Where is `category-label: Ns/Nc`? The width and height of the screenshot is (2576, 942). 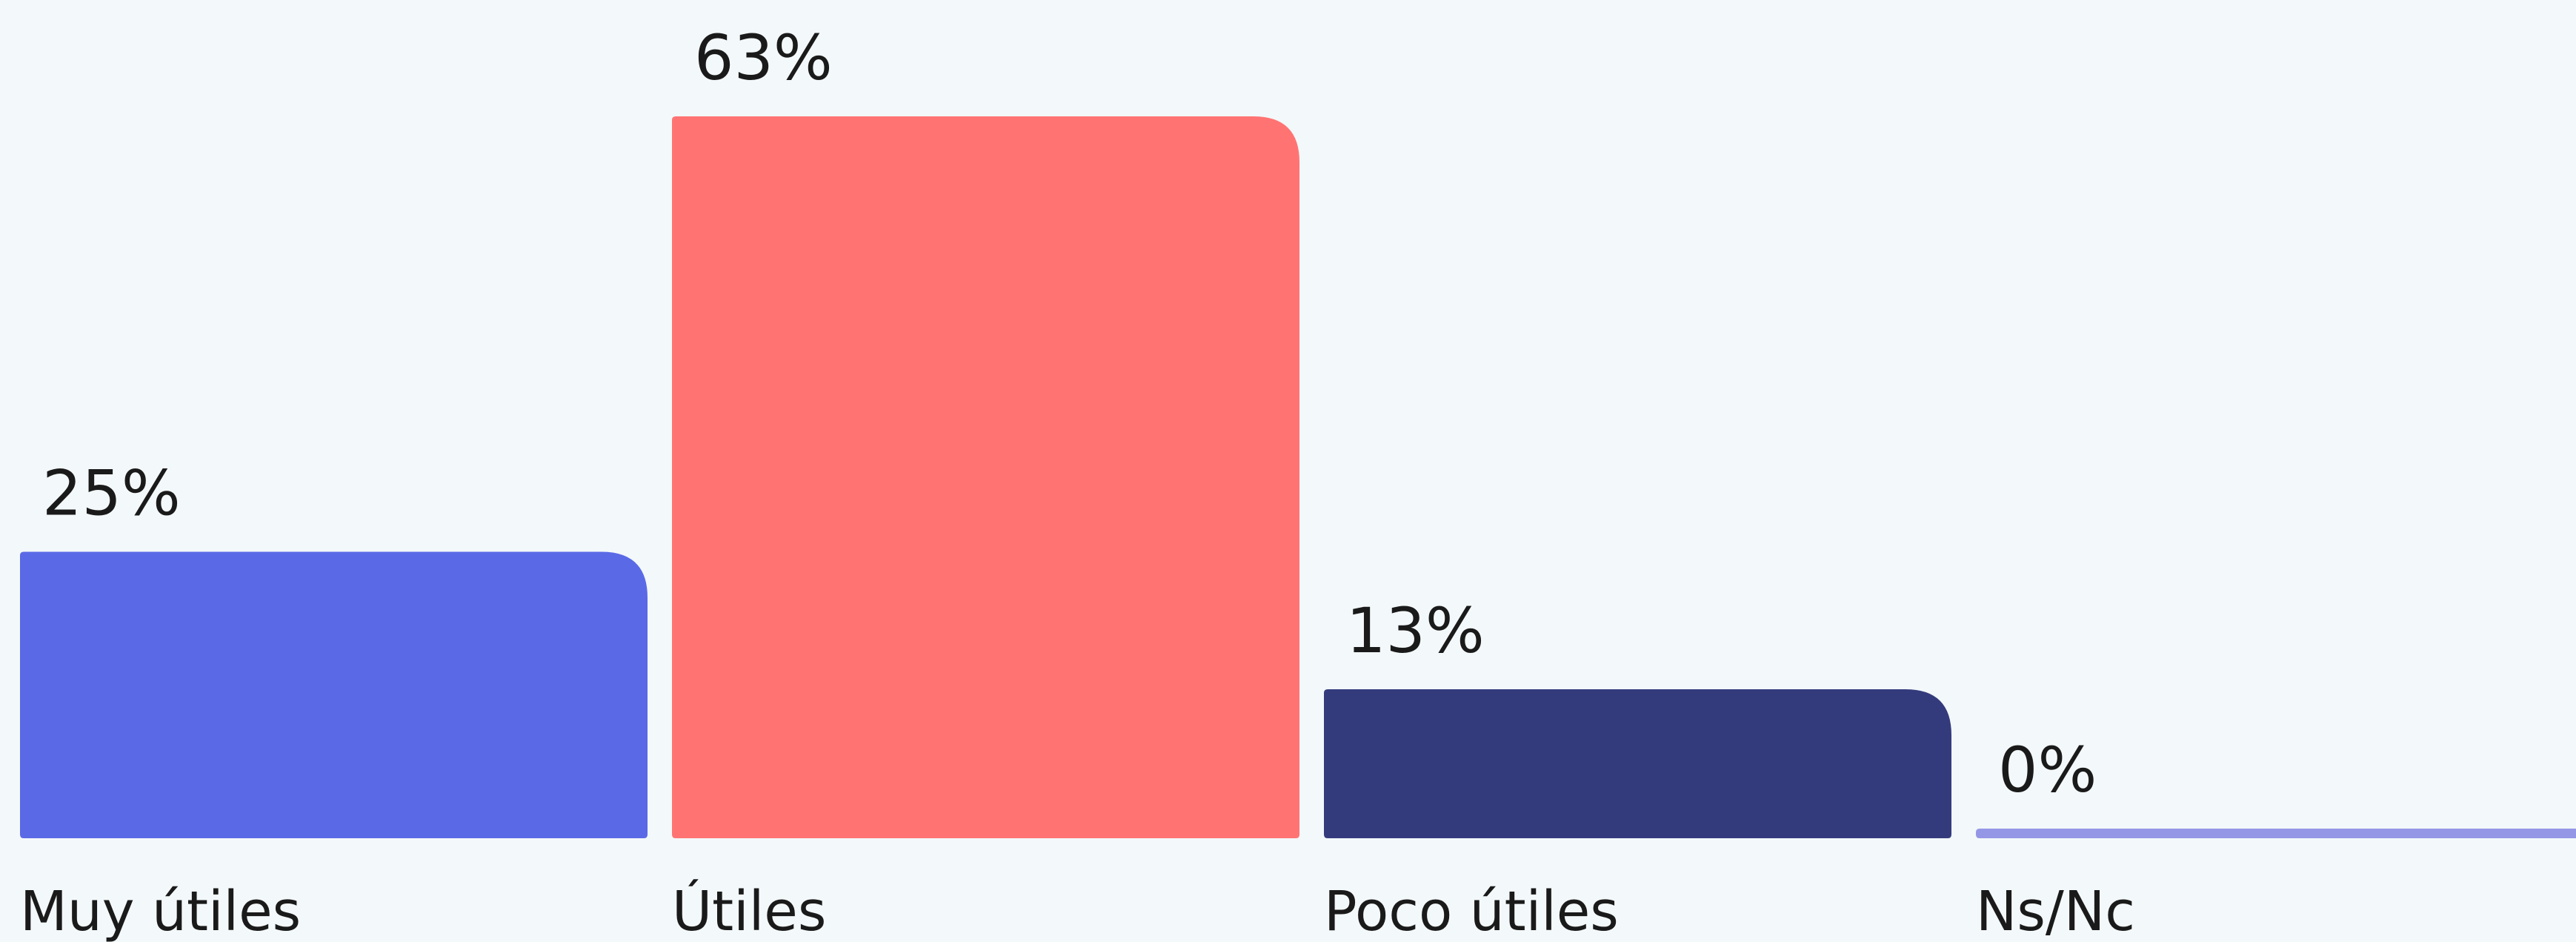
category-label: Ns/Nc is located at coordinates (2055, 911).